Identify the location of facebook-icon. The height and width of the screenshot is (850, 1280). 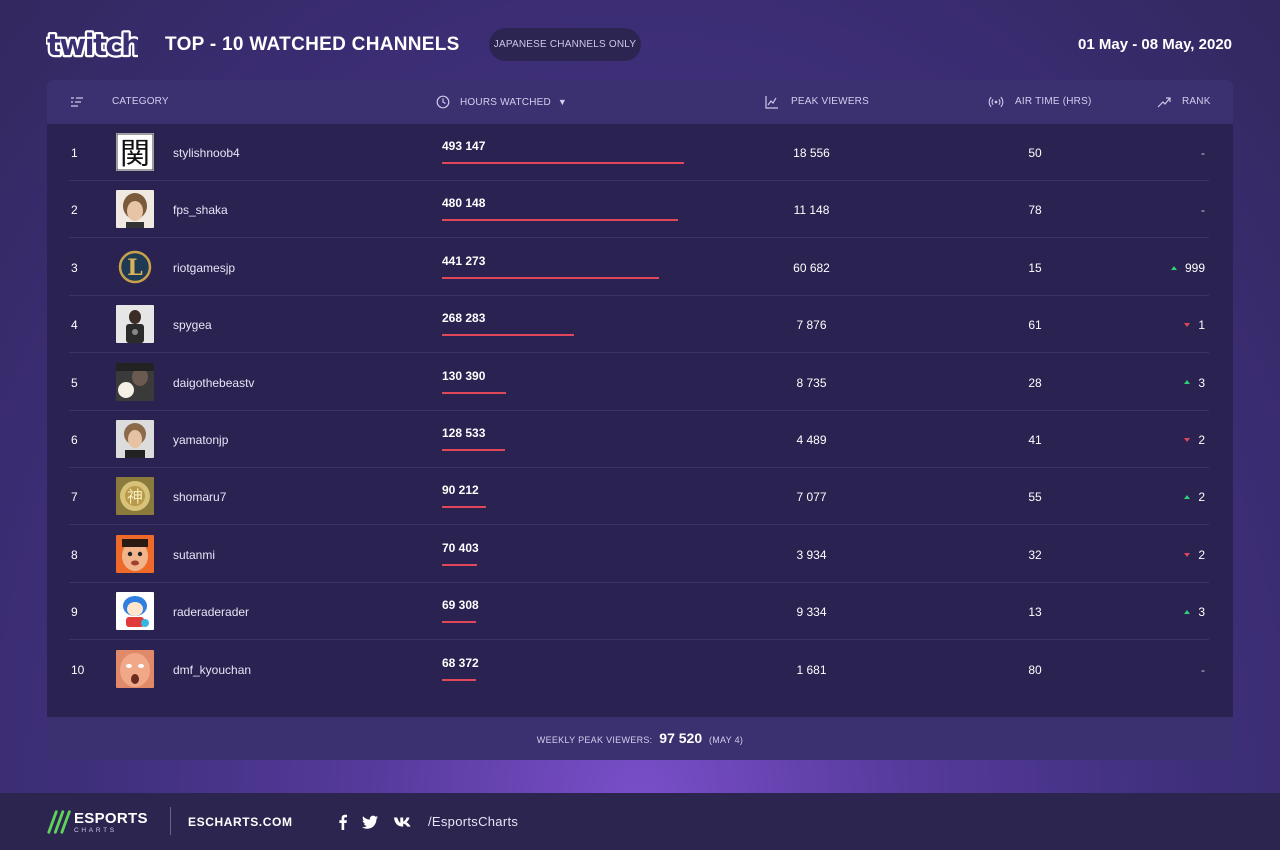
(343, 822).